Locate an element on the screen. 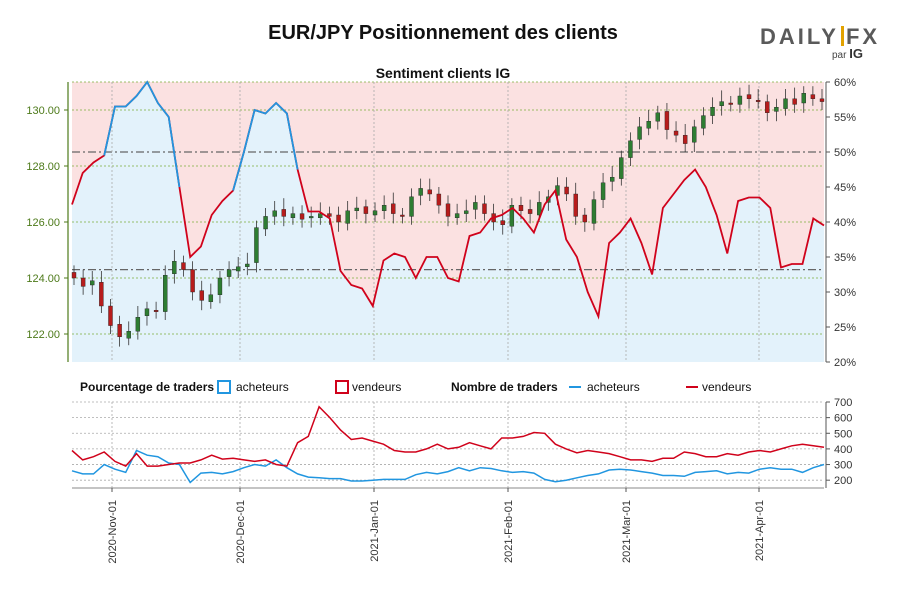  count-buyers-line is located at coordinates (448, 466).